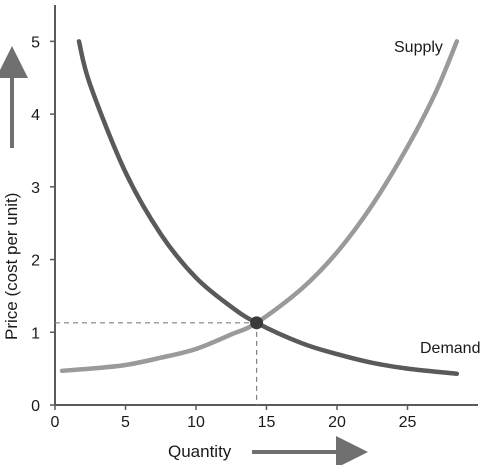 The height and width of the screenshot is (465, 498). Describe the element at coordinates (35, 406) in the screenshot. I see `y-tick-label: 0` at that location.